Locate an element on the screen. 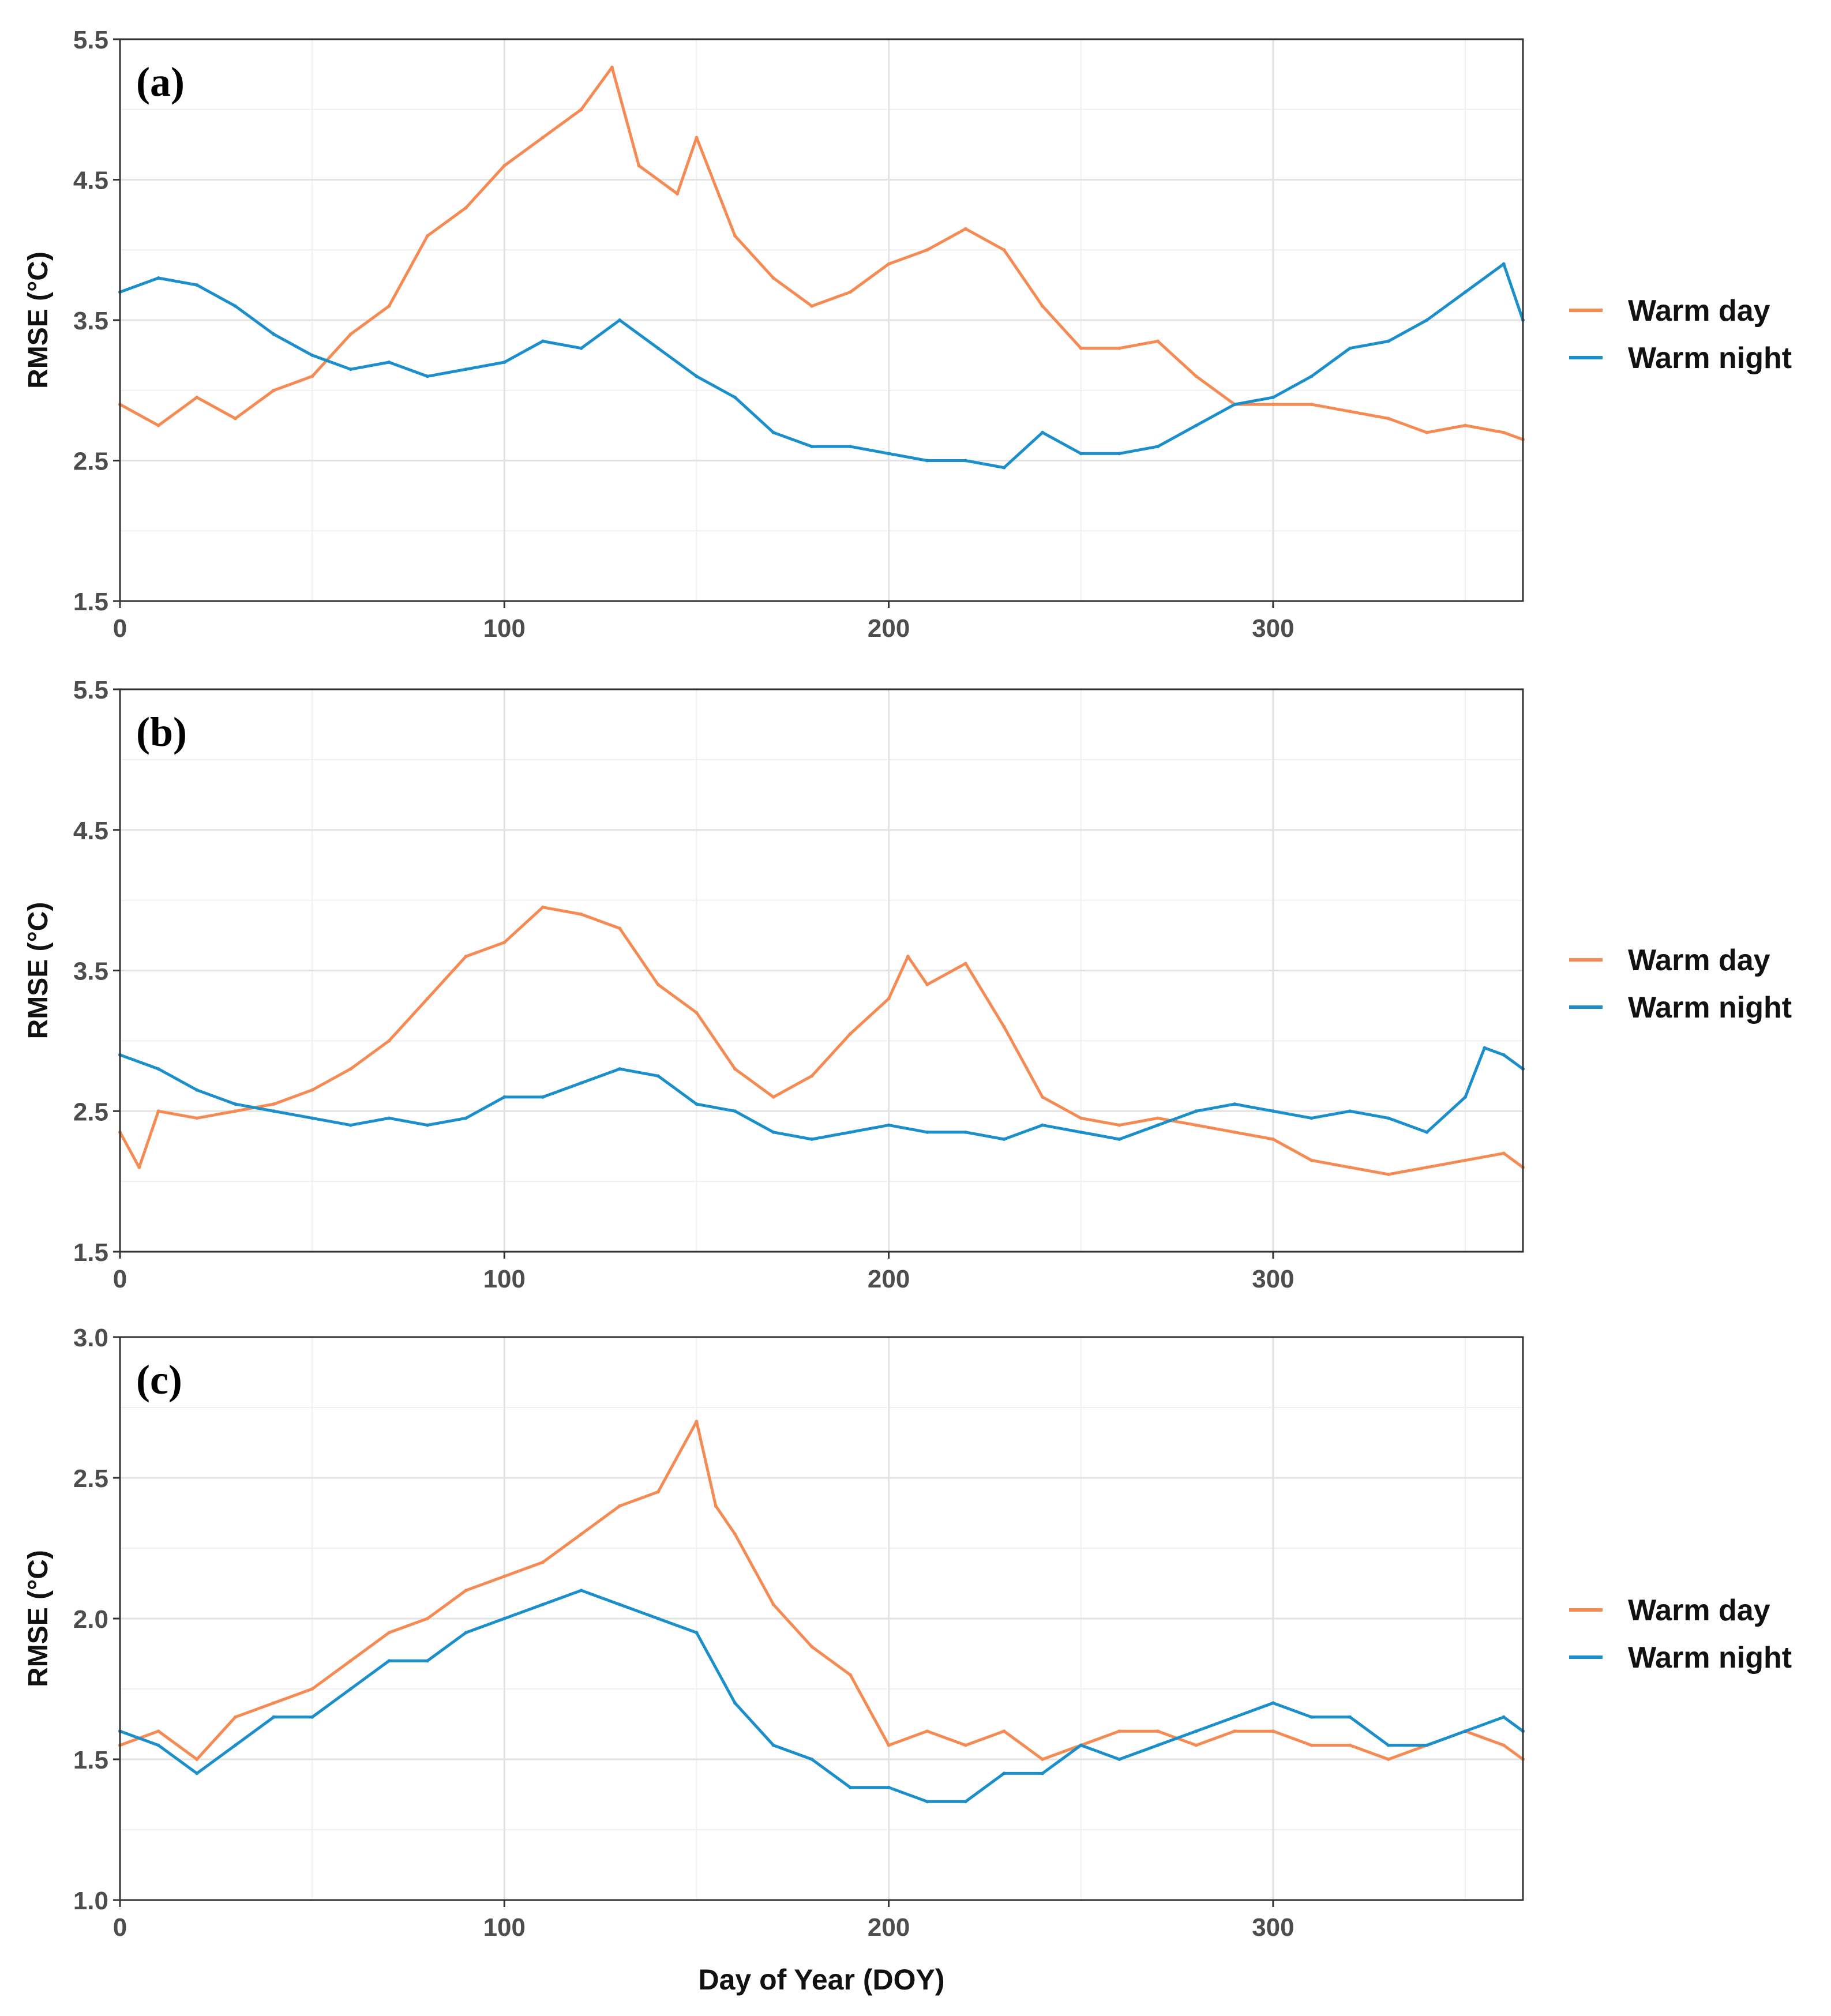 The image size is (1831, 2016). x-tick-label: 200 is located at coordinates (889, 628).